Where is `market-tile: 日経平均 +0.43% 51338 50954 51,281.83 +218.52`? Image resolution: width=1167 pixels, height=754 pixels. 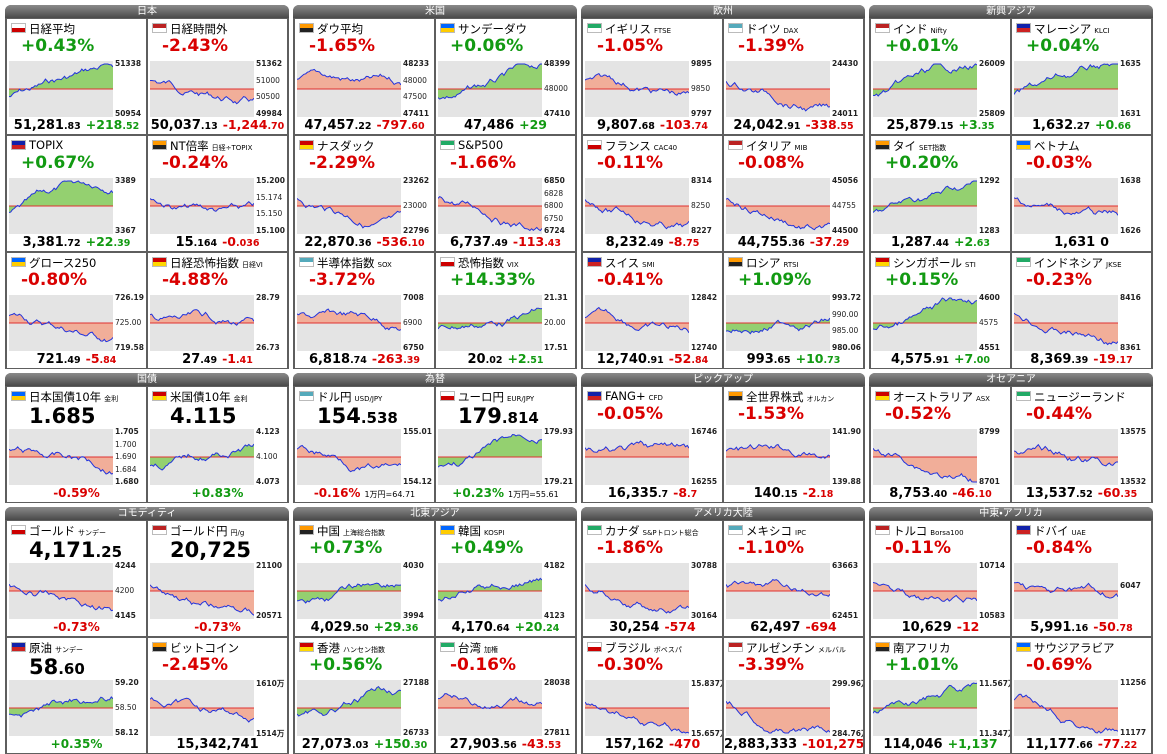 market-tile: 日経平均 +0.43% 51338 50954 51,281.83 +218.52 is located at coordinates (76, 76).